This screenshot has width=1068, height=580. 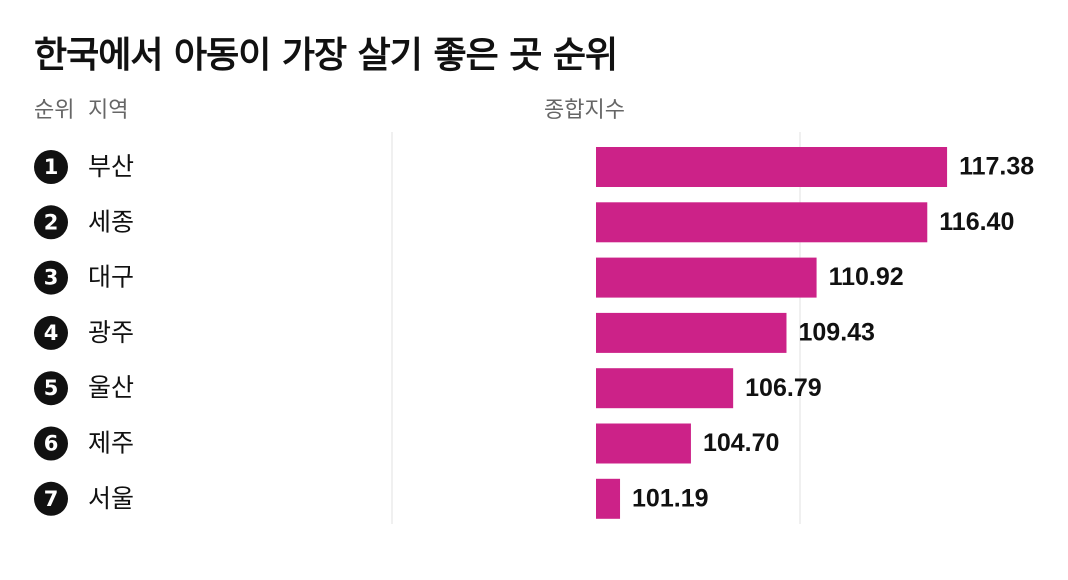 What do you see at coordinates (111, 387) in the screenshot?
I see `region-label: 울산` at bounding box center [111, 387].